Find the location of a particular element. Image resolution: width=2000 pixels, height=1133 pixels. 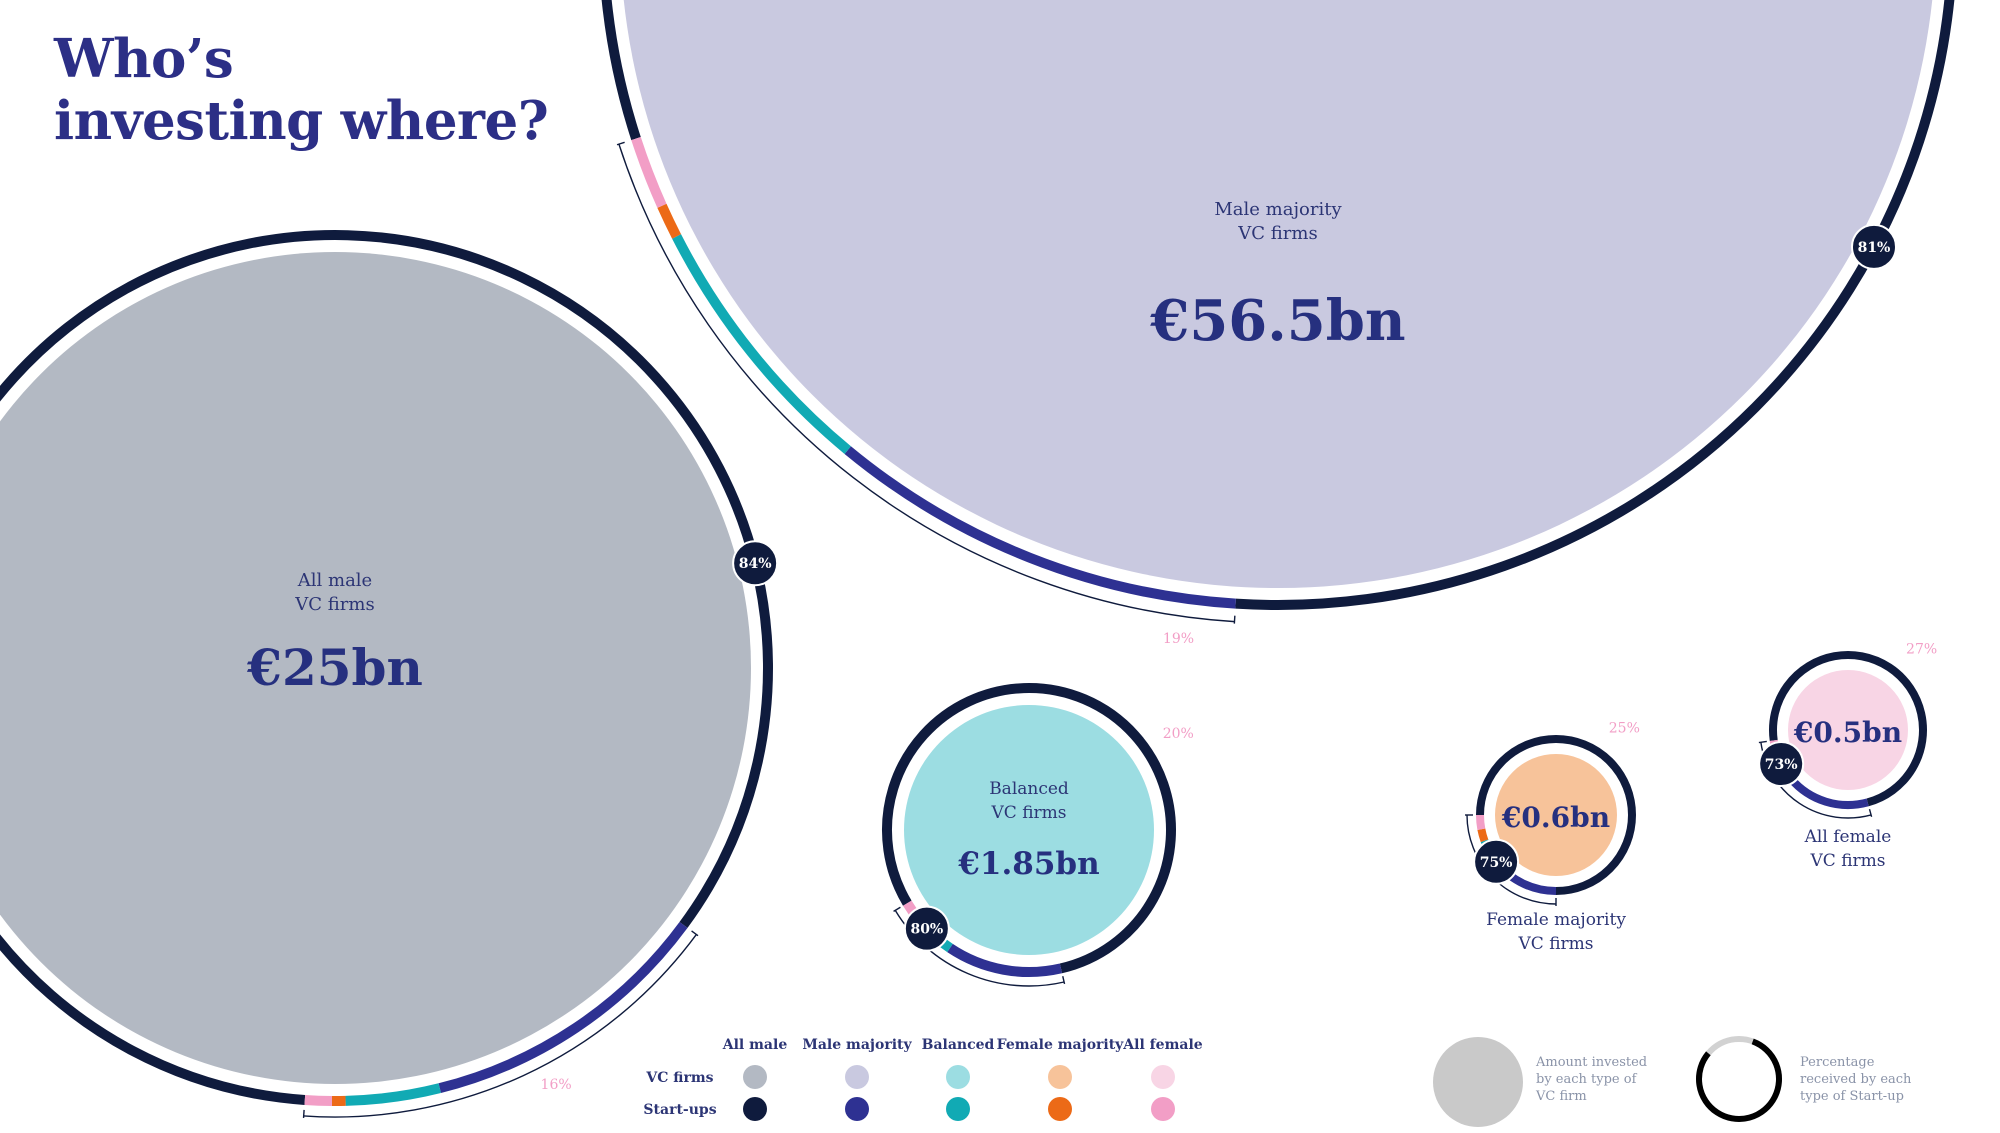

bubble-label-line-1: Male majority is located at coordinates (1278, 209).